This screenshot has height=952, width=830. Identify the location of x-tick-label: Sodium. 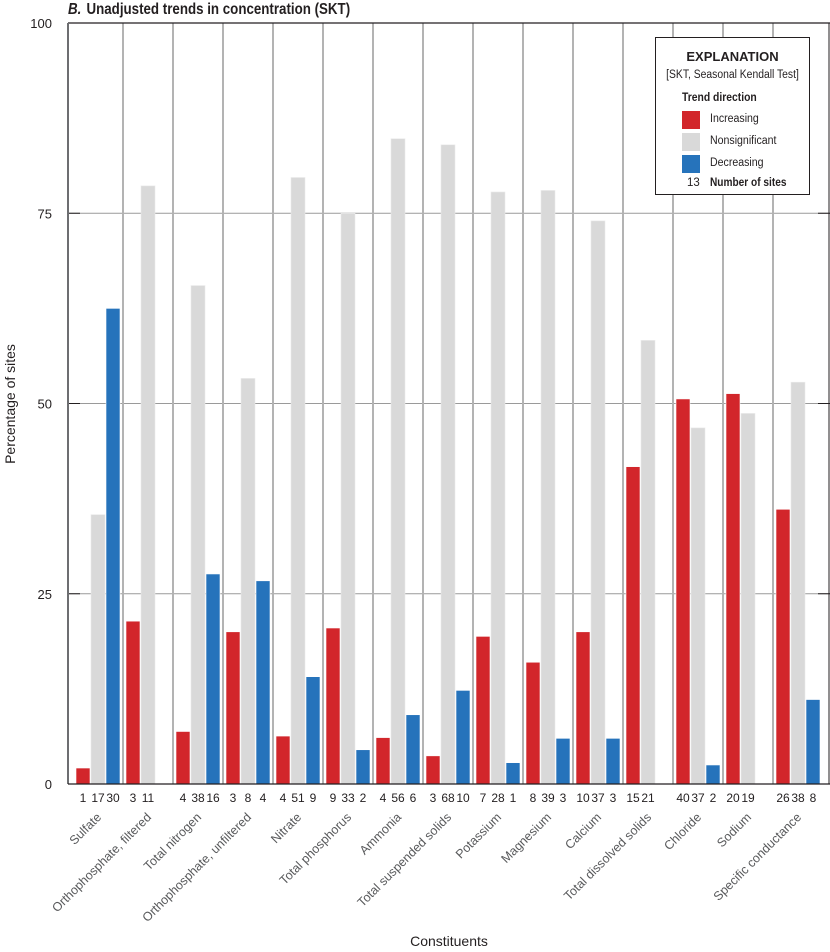
(734, 830).